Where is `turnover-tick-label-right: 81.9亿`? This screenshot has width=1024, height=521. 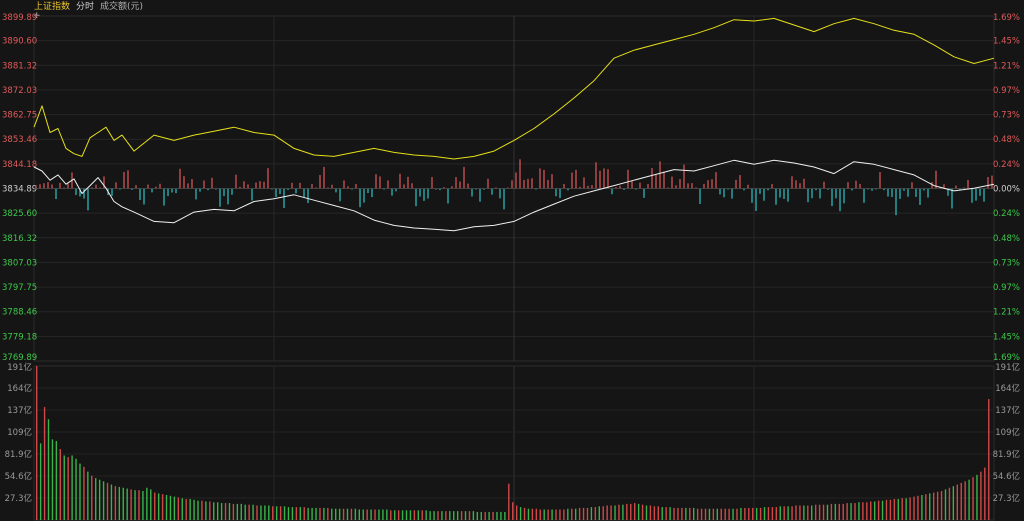 turnover-tick-label-right: 81.9亿 is located at coordinates (1006, 454).